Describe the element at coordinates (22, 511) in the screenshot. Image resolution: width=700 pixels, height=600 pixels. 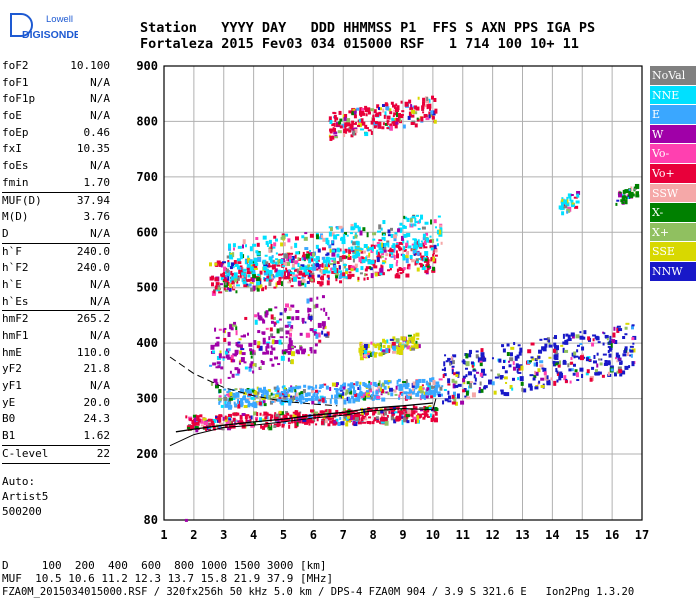
I see `auto-info: 500200` at that location.